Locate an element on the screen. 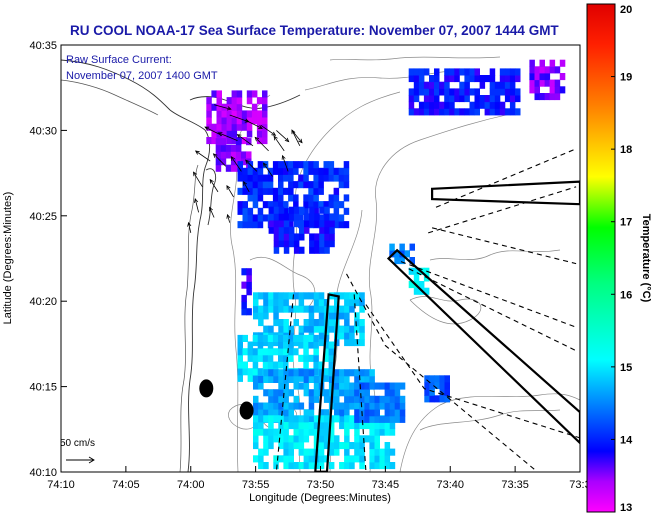 The image size is (651, 518). scale-label: 50 cm/s is located at coordinates (77, 443).